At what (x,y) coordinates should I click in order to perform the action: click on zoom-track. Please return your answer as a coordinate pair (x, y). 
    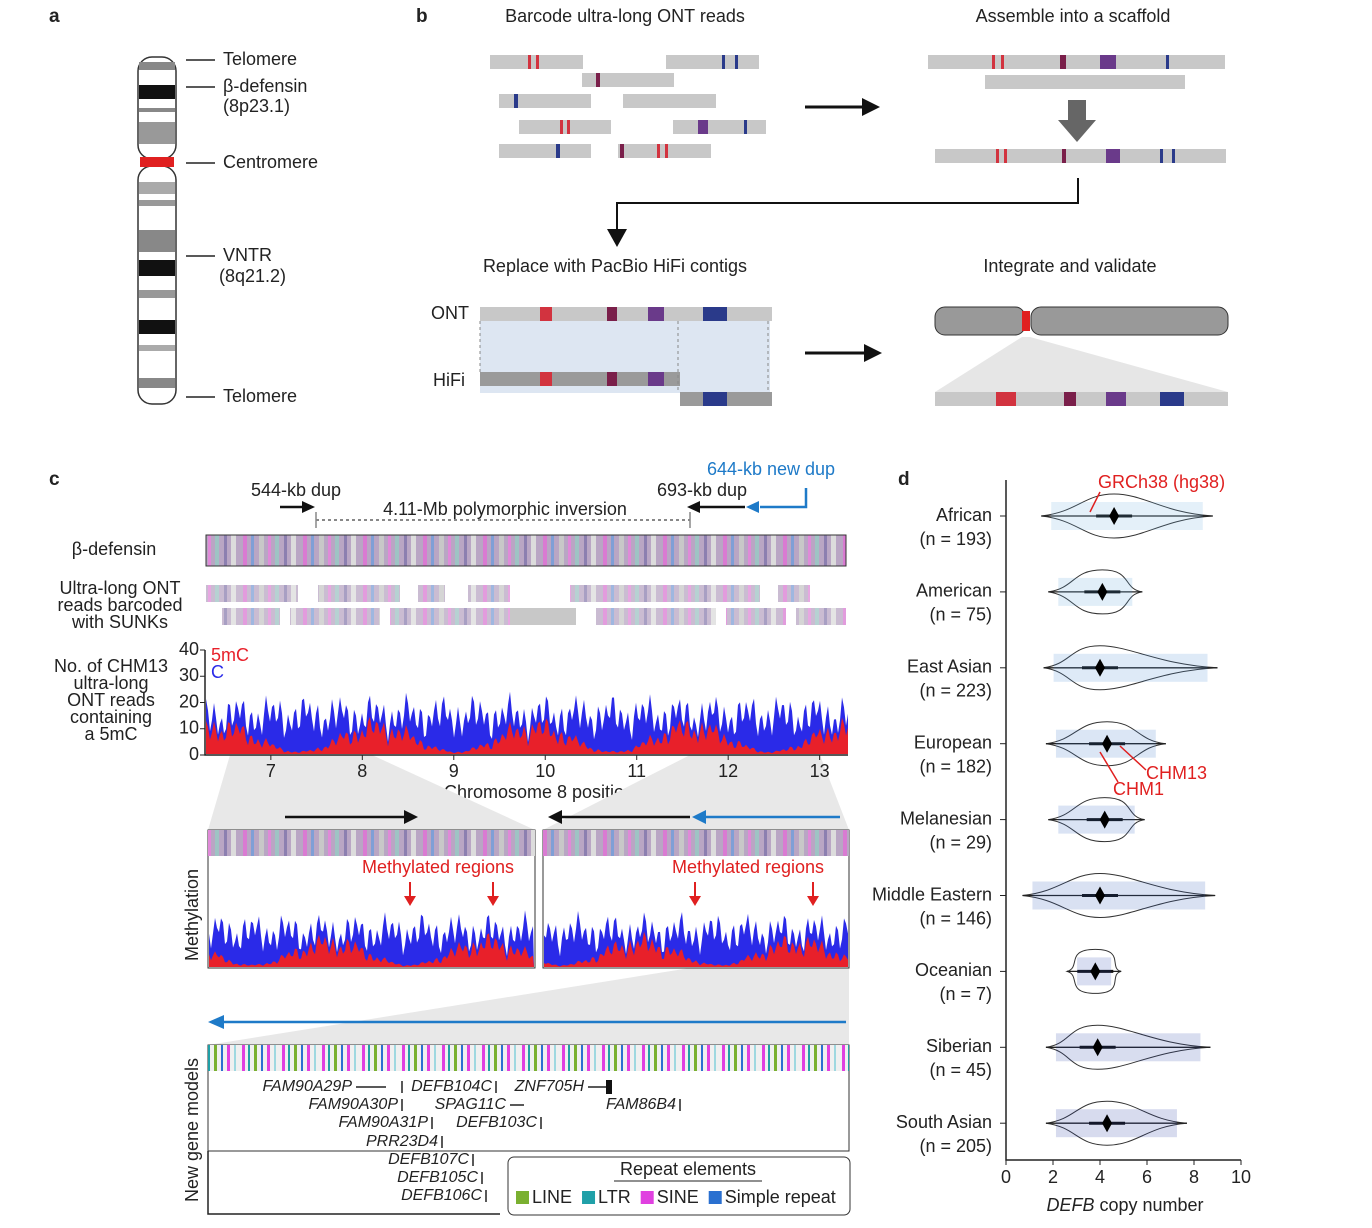
    Looking at the image, I should click on (371, 843).